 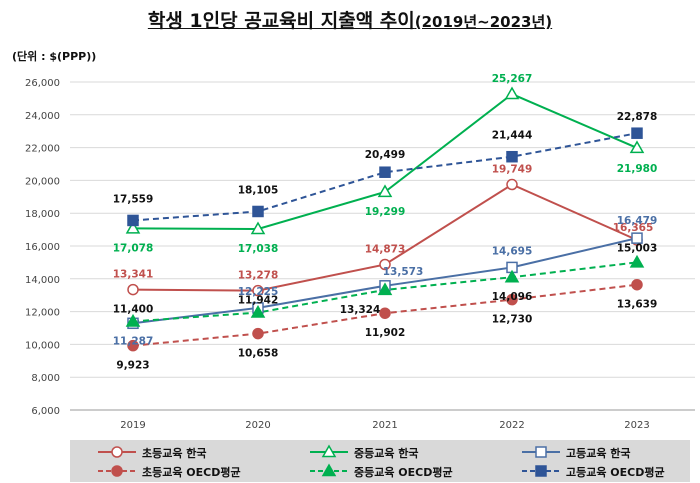 What do you see at coordinates (45, 378) in the screenshot?
I see `y-tick-label: 8,000` at bounding box center [45, 378].